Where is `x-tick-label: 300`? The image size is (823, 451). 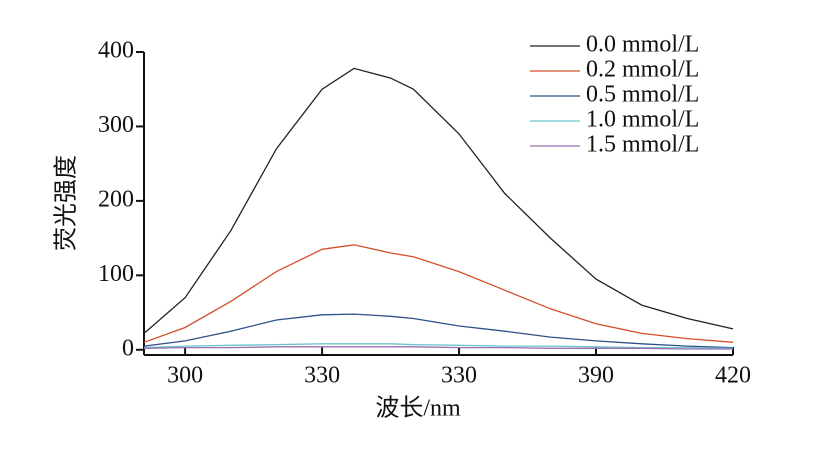
x-tick-label: 300 is located at coordinates (185, 376).